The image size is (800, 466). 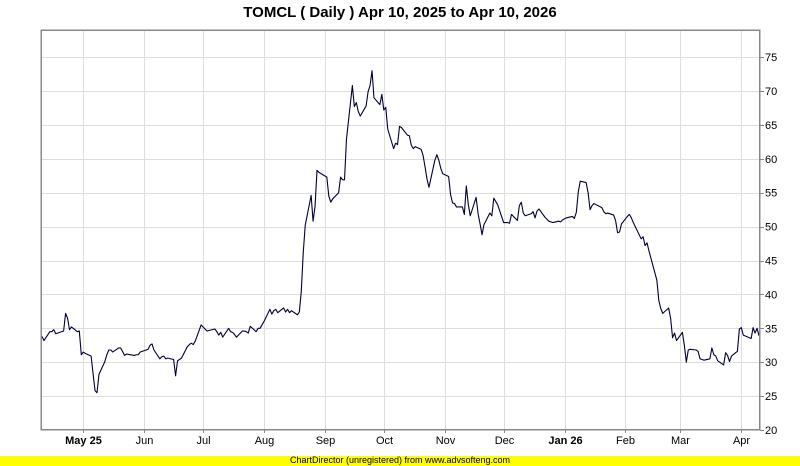 I want to click on y-tick-label: 40, so click(x=771, y=295).